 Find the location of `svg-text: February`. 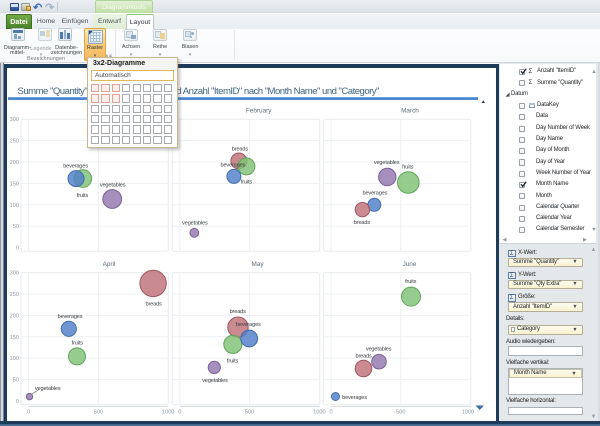

svg-text: February is located at coordinates (259, 111).